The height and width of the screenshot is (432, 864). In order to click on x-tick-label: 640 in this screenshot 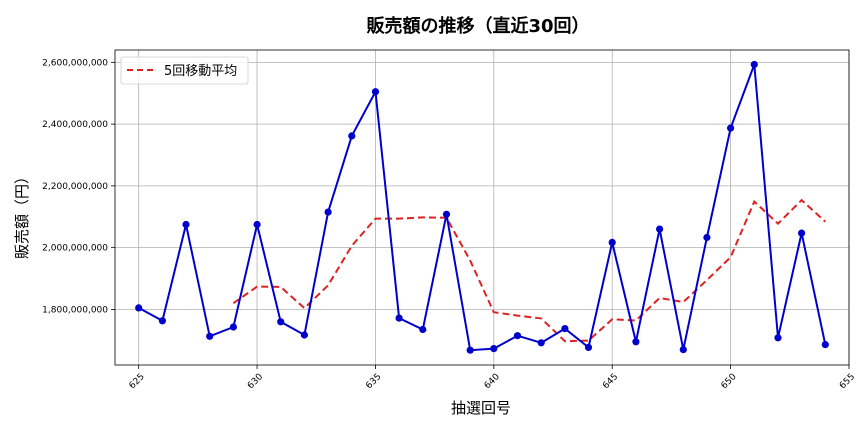, I will do `click(492, 381)`.